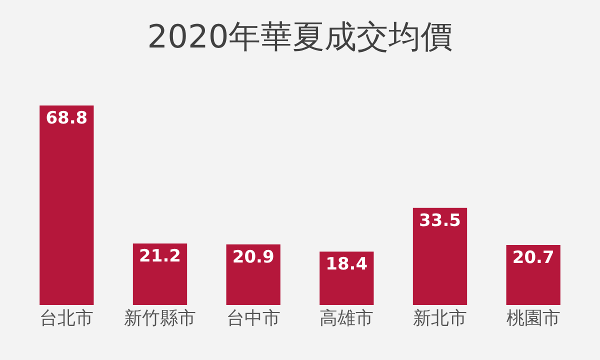 The width and height of the screenshot is (600, 360). What do you see at coordinates (160, 256) in the screenshot?
I see `data-label: 21.2` at bounding box center [160, 256].